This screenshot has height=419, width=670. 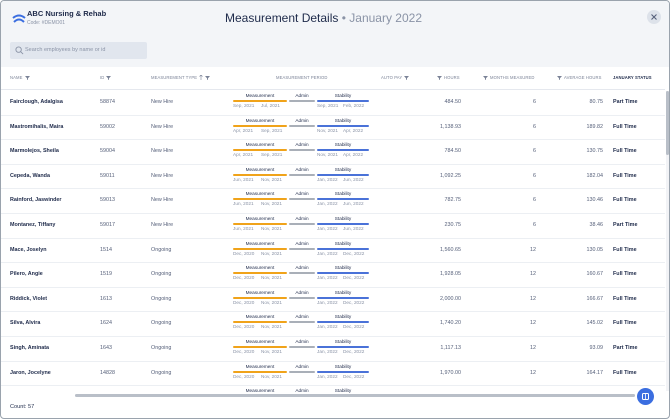 What do you see at coordinates (26, 274) in the screenshot?
I see `employee-name: Pilero, Angie` at bounding box center [26, 274].